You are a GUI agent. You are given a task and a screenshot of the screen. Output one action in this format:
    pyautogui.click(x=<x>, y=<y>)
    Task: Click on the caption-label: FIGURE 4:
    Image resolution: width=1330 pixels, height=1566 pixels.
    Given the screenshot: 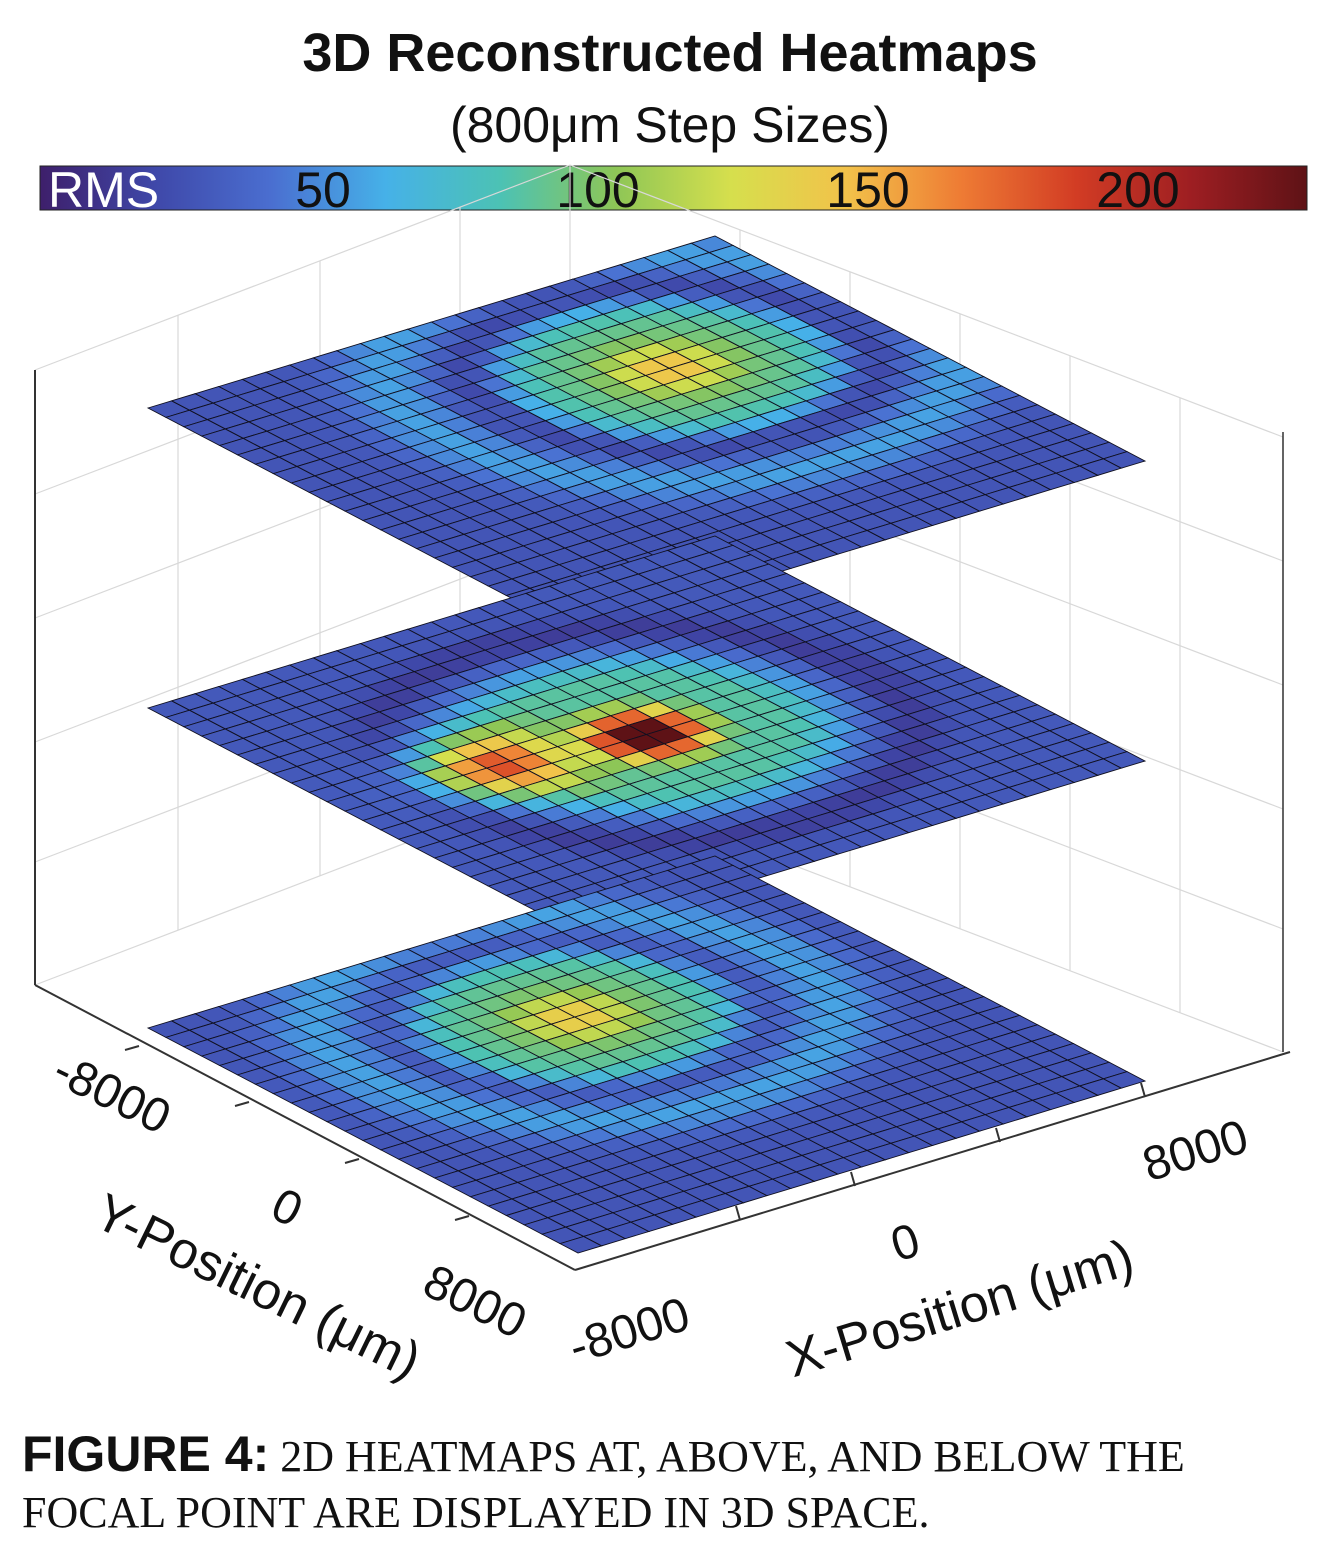 What is the action you would take?
    pyautogui.click(x=146, y=1454)
    